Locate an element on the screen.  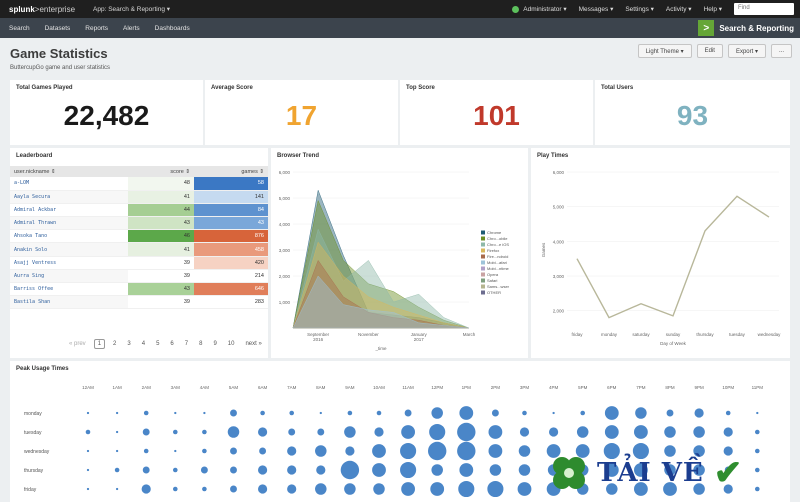
table-row: Admiral Ackbar 44 84 is located at coordinates (139, 210).